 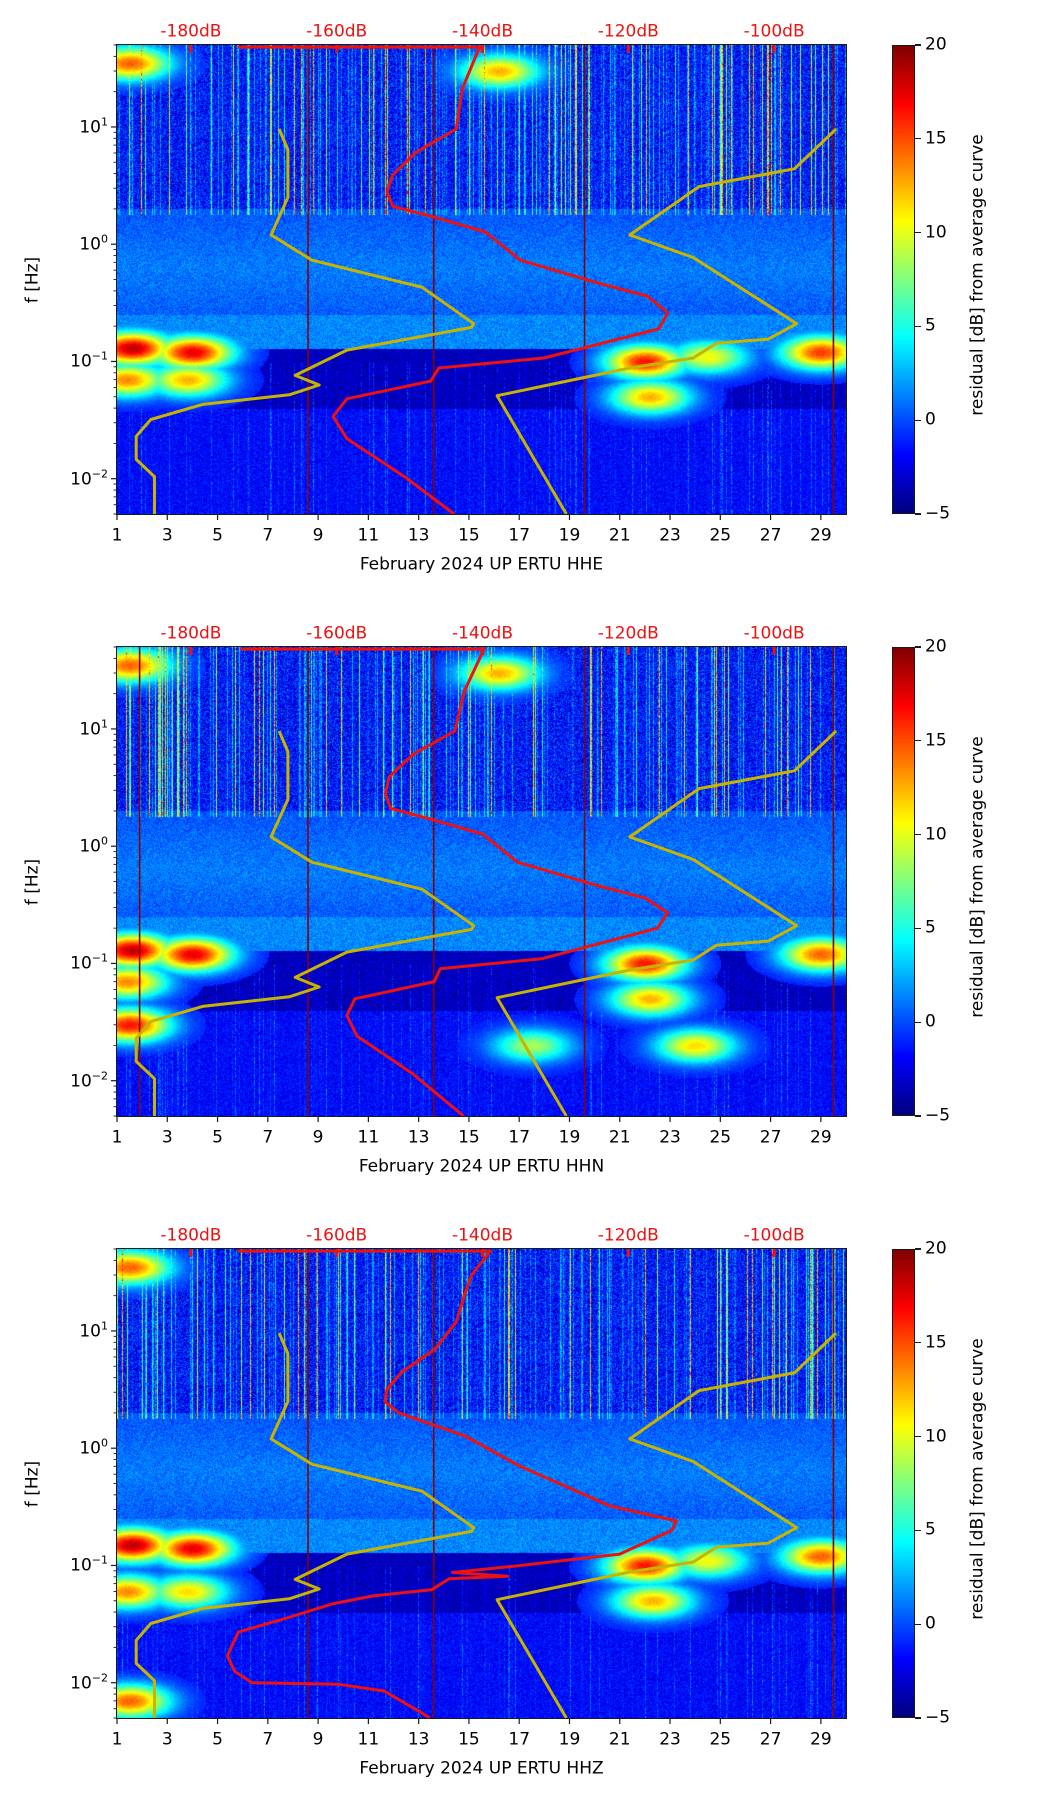 I want to click on nhnm-curve, so click(x=666, y=923).